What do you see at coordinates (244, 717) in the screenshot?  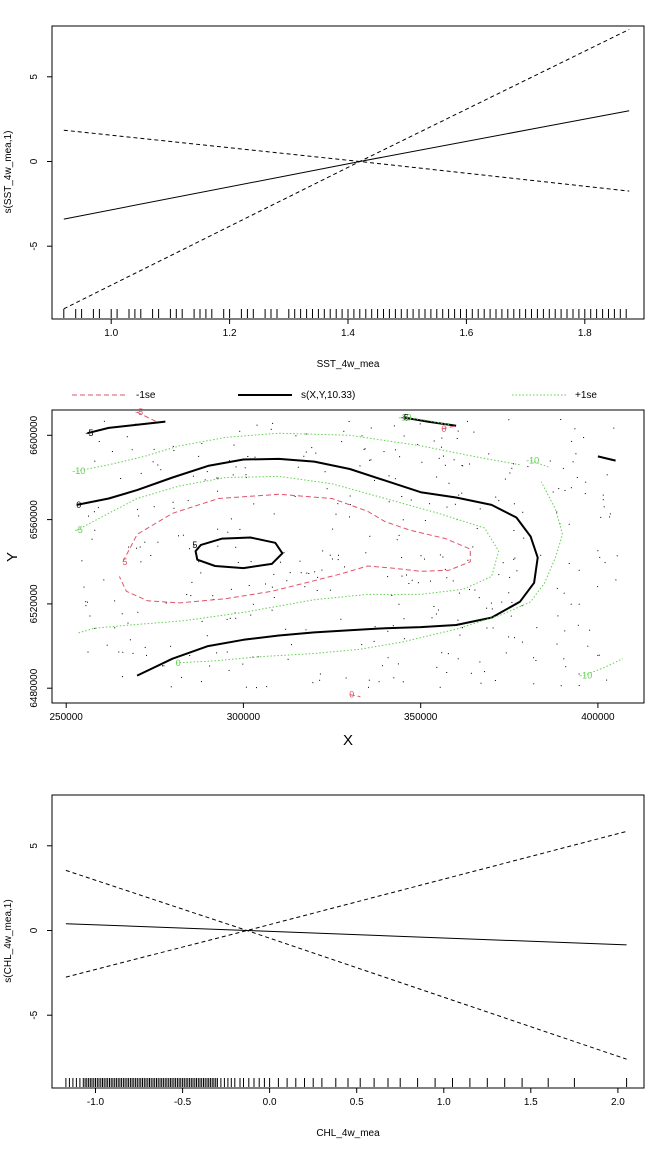 I see `x-tick-label: 300000` at bounding box center [244, 717].